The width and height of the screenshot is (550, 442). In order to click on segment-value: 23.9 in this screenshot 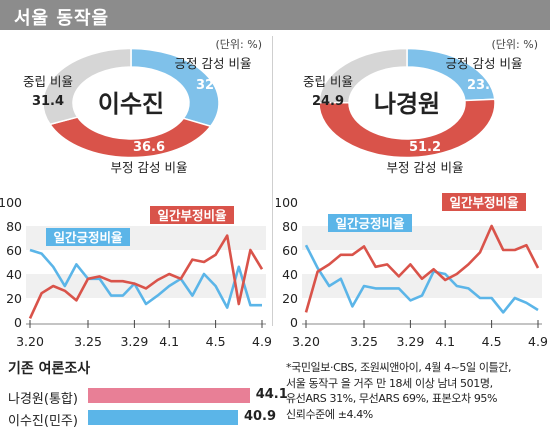, I will do `click(483, 85)`.